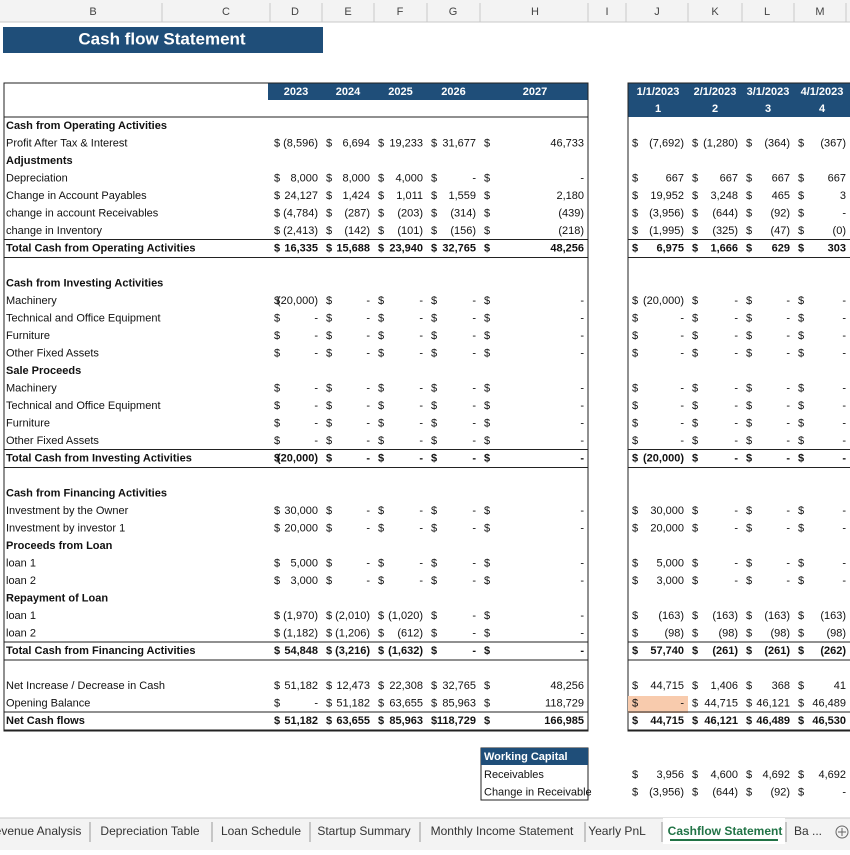 This screenshot has width=850, height=855. What do you see at coordinates (363, 831) in the screenshot?
I see `sheet-tab: Startup Summary` at bounding box center [363, 831].